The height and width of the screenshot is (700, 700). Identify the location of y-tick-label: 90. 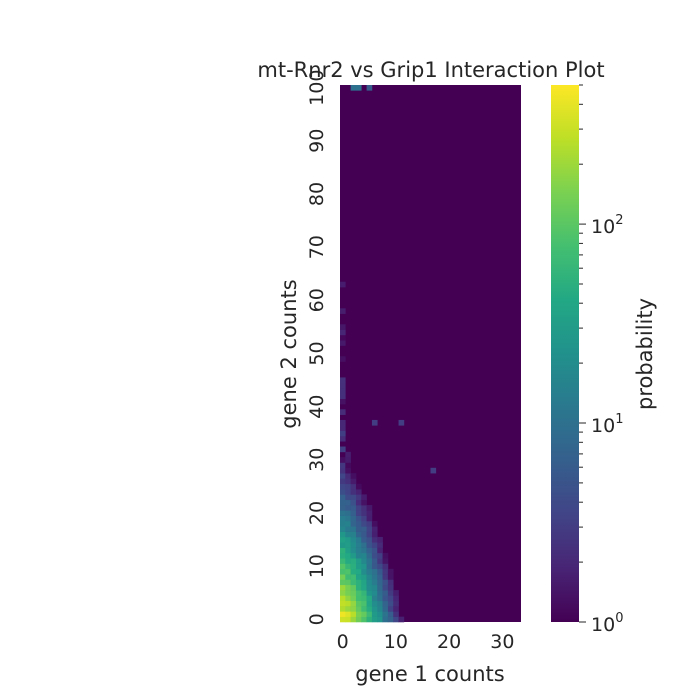
(317, 141).